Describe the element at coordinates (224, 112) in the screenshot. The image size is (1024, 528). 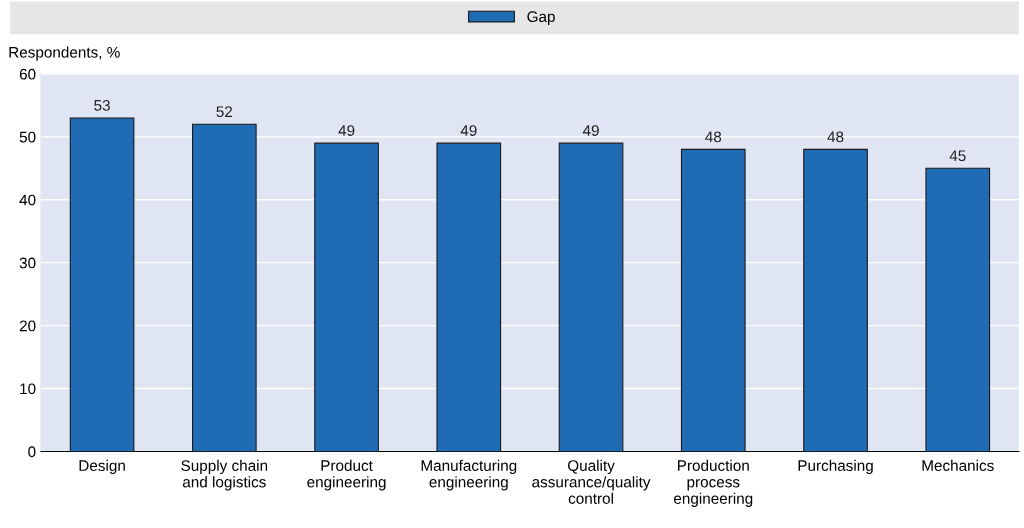
I see `data-label: 52` at that location.